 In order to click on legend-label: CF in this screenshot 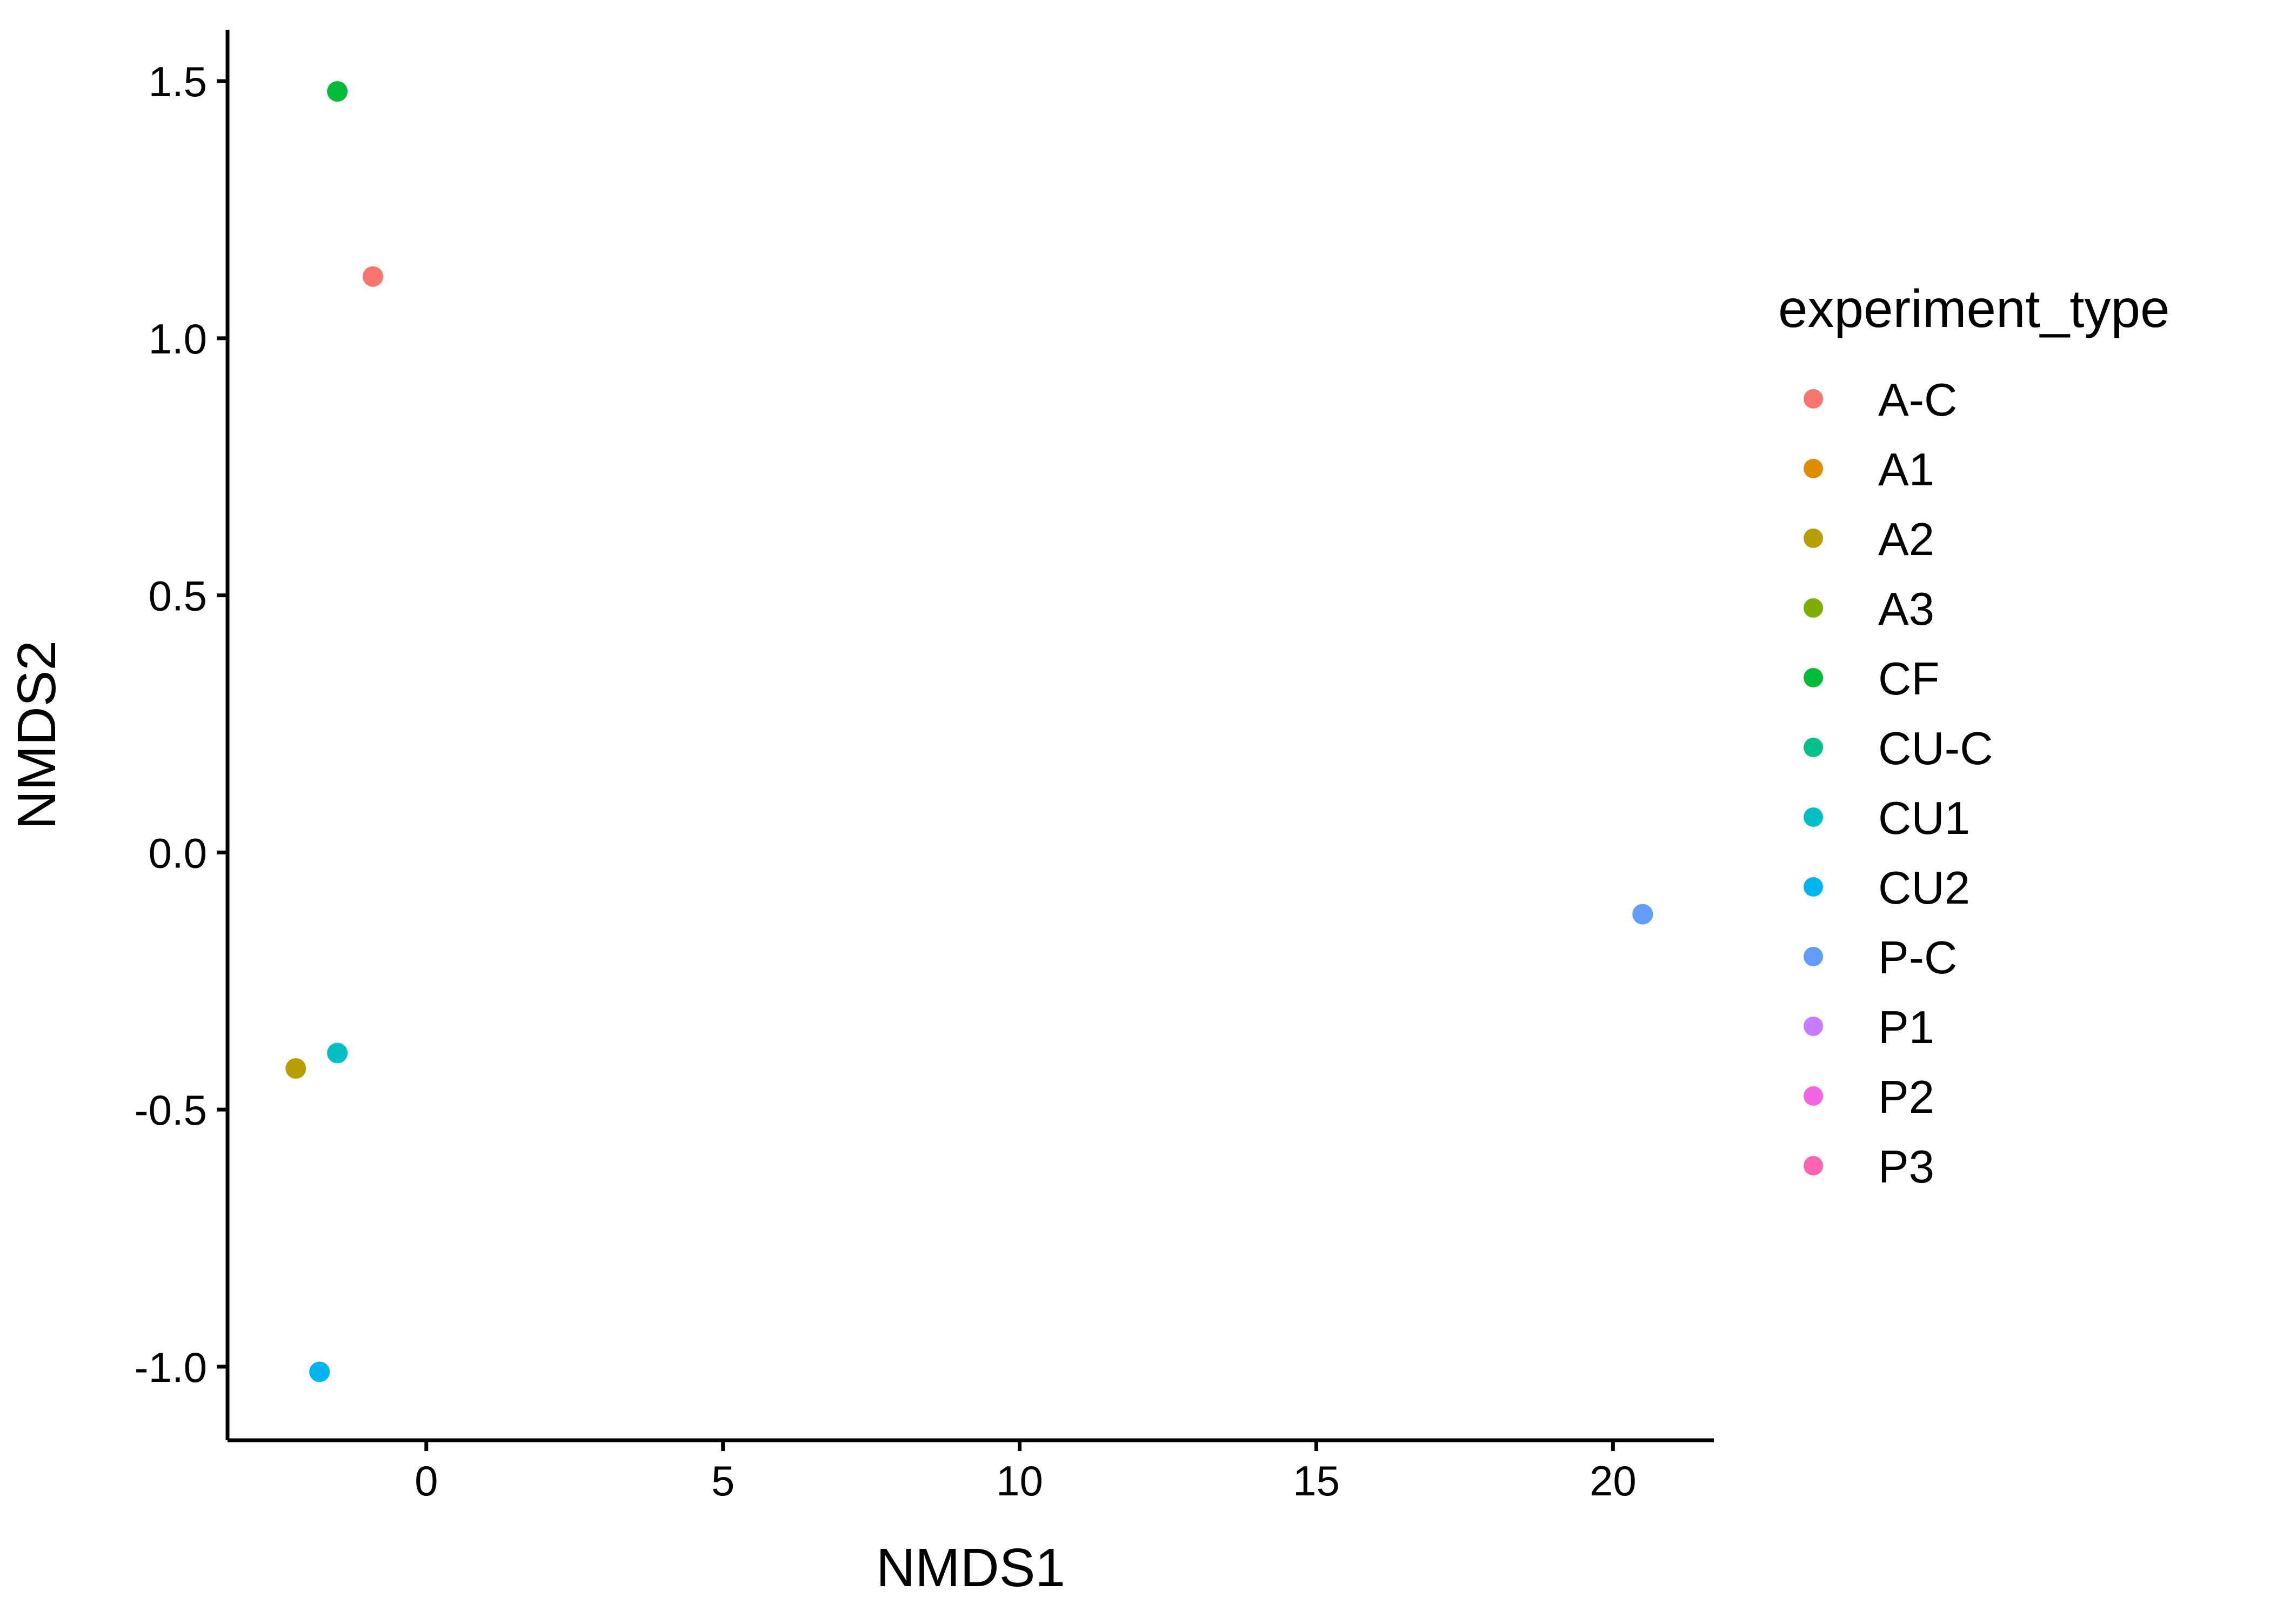, I will do `click(1908, 679)`.